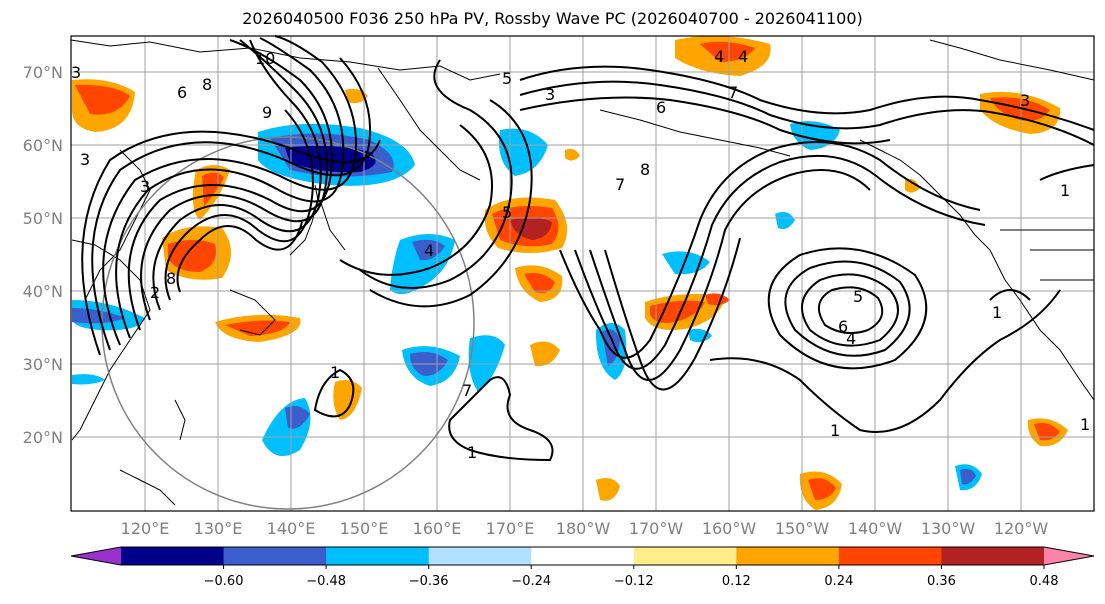 Image resolution: width=1105 pixels, height=604 pixels. I want to click on lon-label: 140°W, so click(875, 528).